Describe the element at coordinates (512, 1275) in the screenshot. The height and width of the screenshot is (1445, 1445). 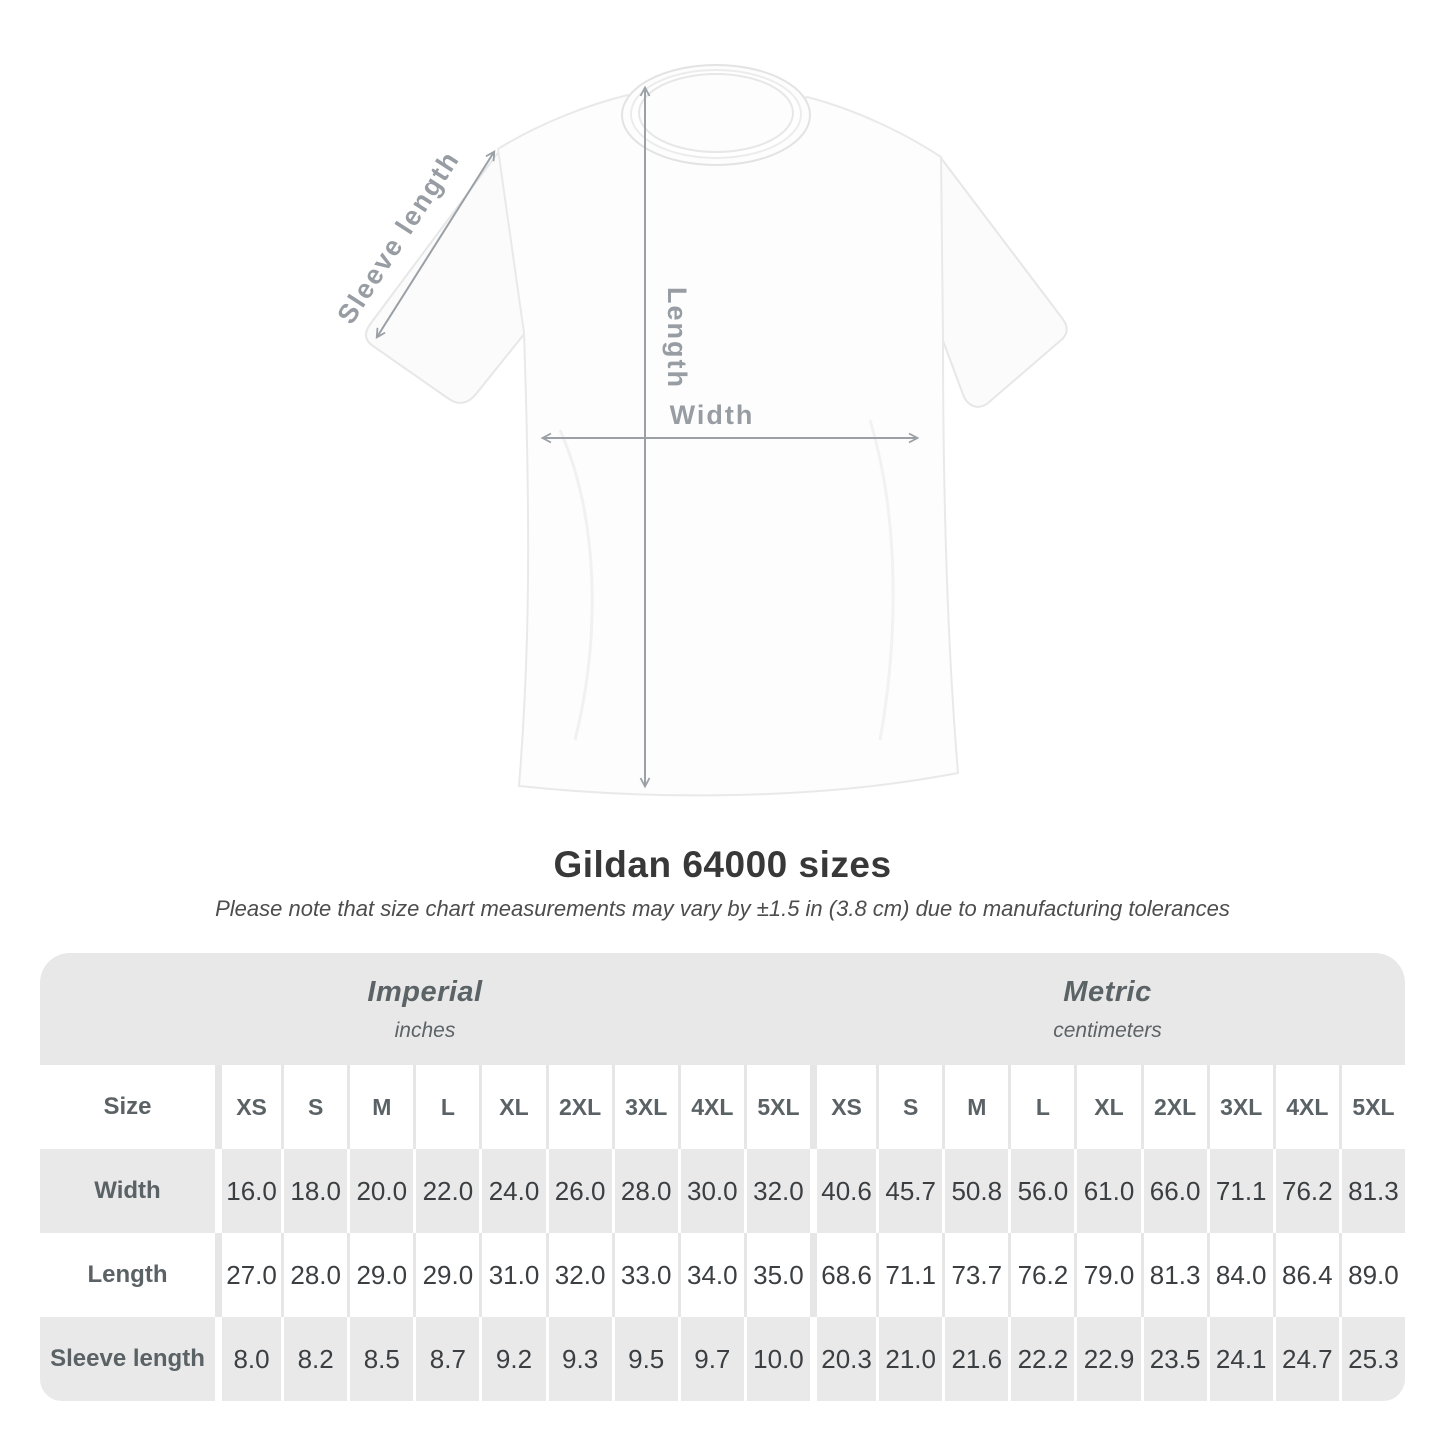
I see `value-cell: 31.0` at that location.